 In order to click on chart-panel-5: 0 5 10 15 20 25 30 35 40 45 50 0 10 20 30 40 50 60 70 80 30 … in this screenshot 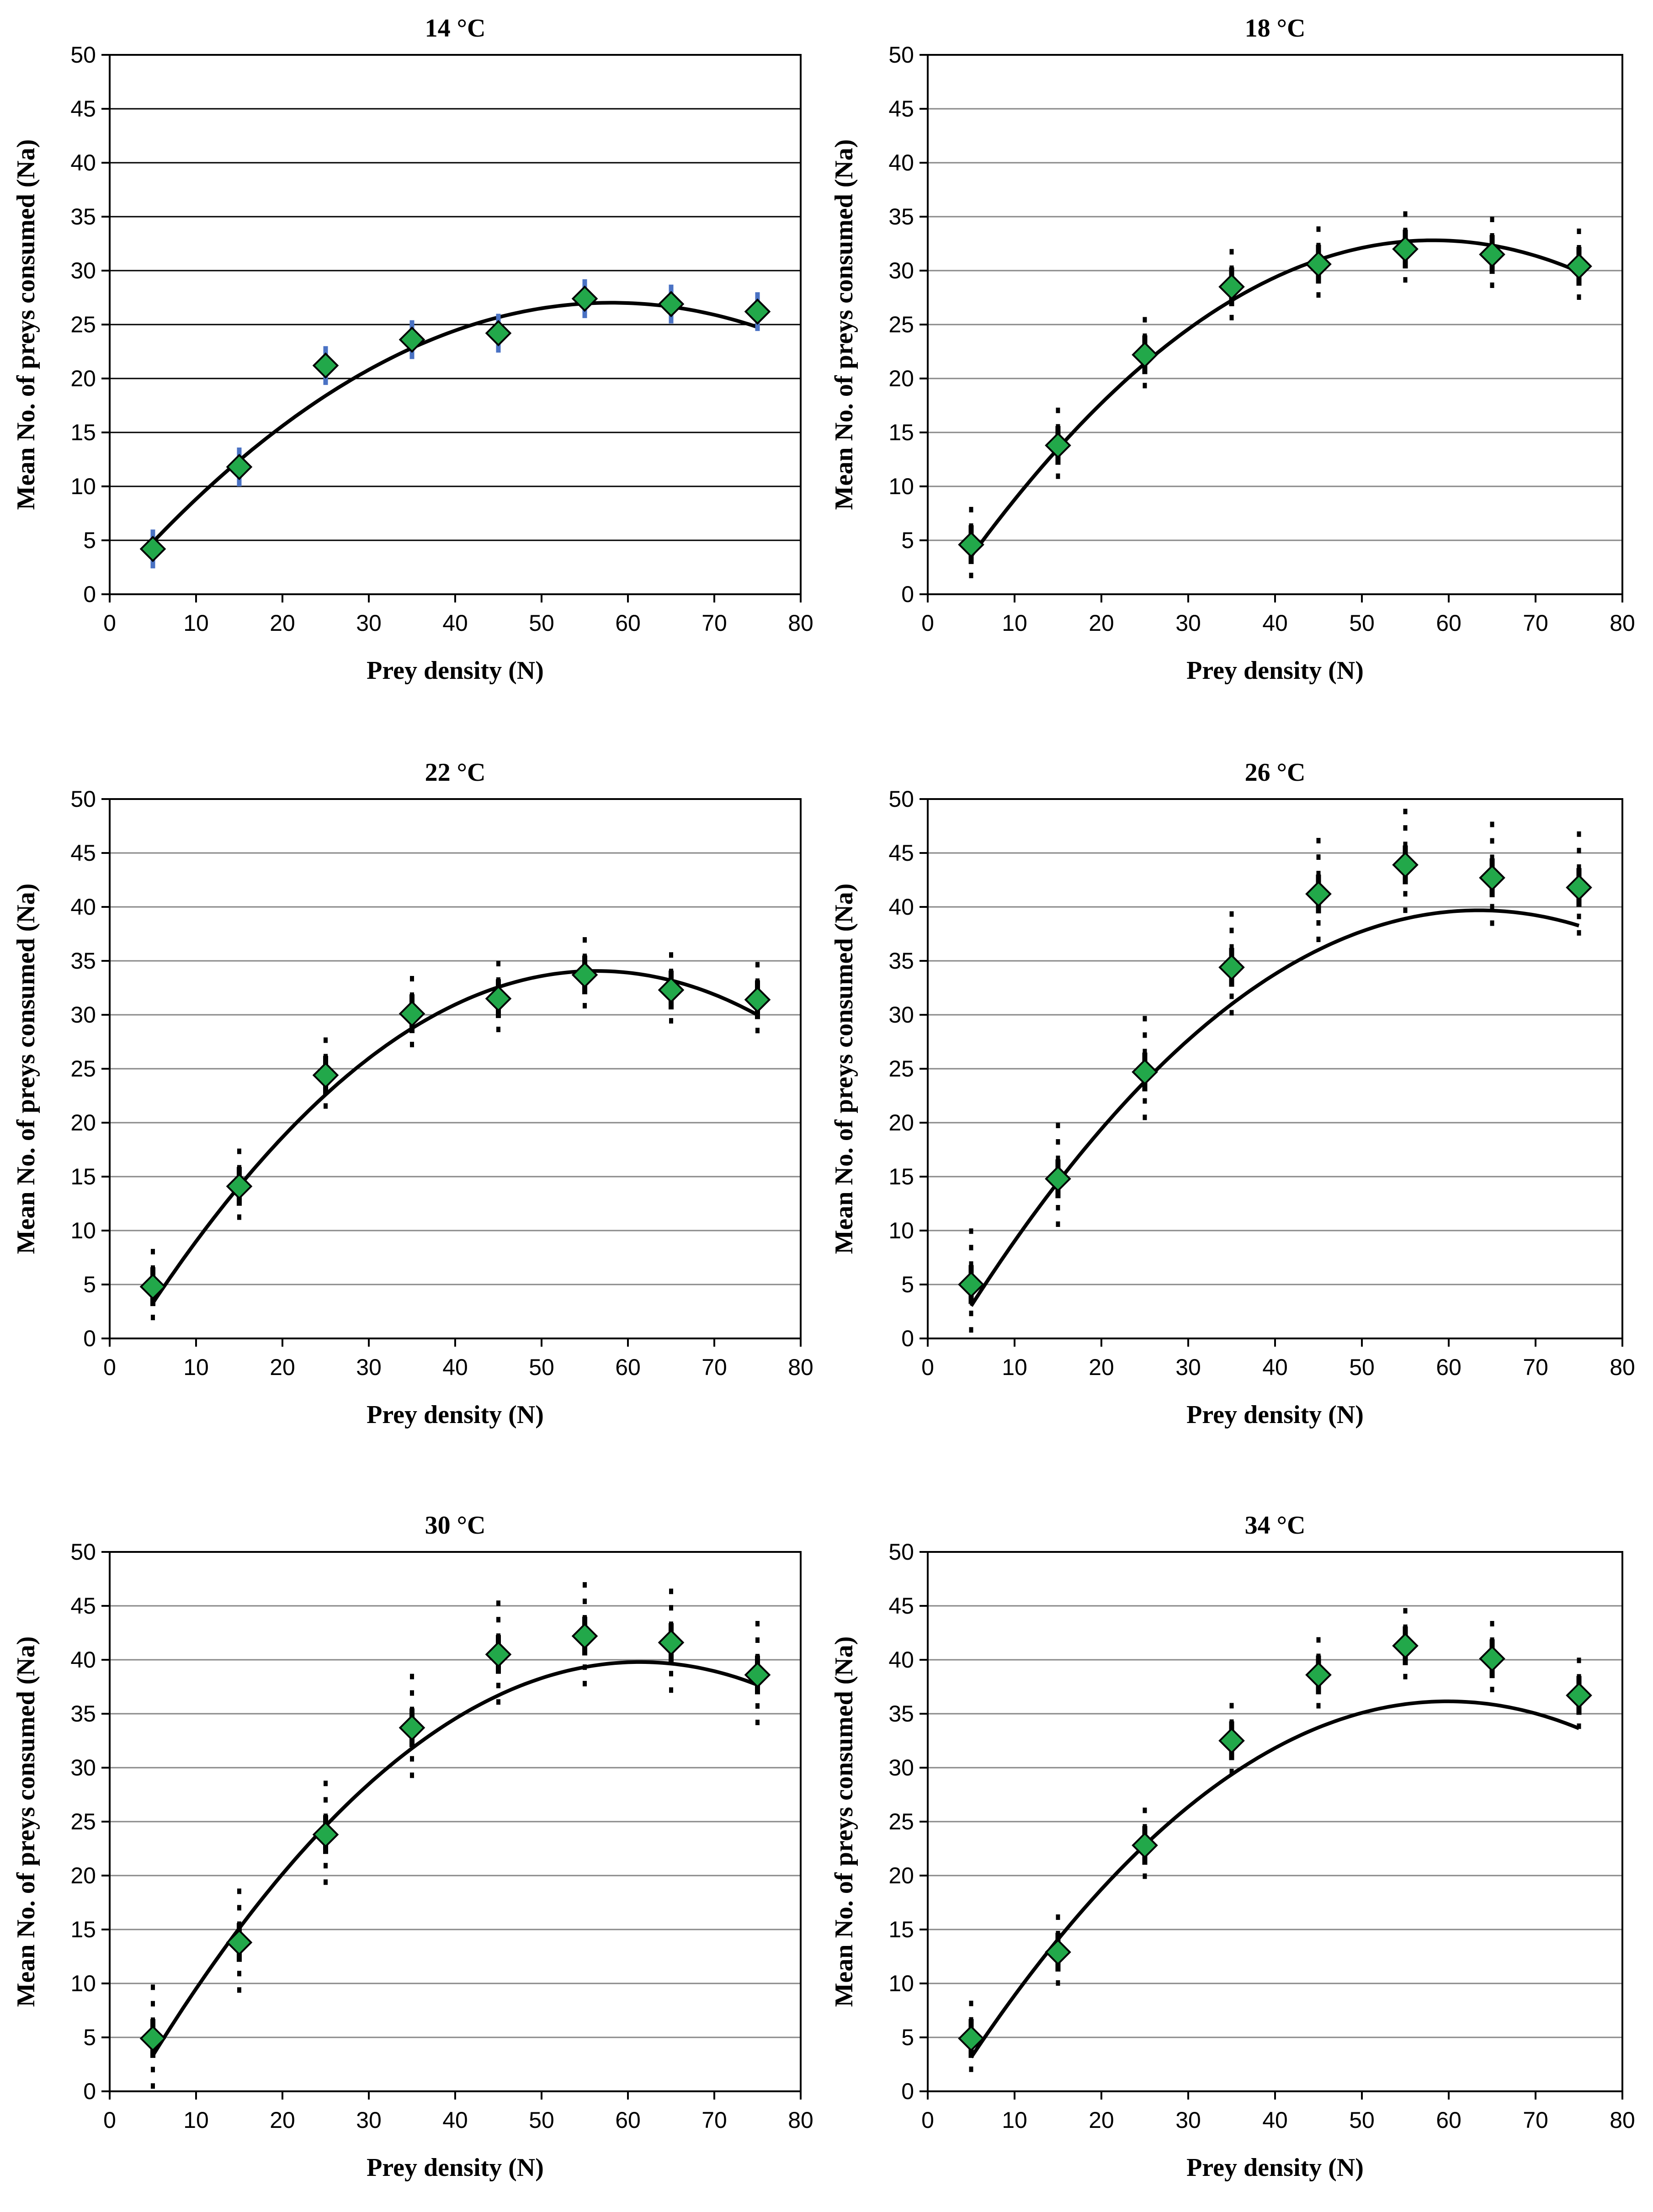, I will do `click(412, 1846)`.